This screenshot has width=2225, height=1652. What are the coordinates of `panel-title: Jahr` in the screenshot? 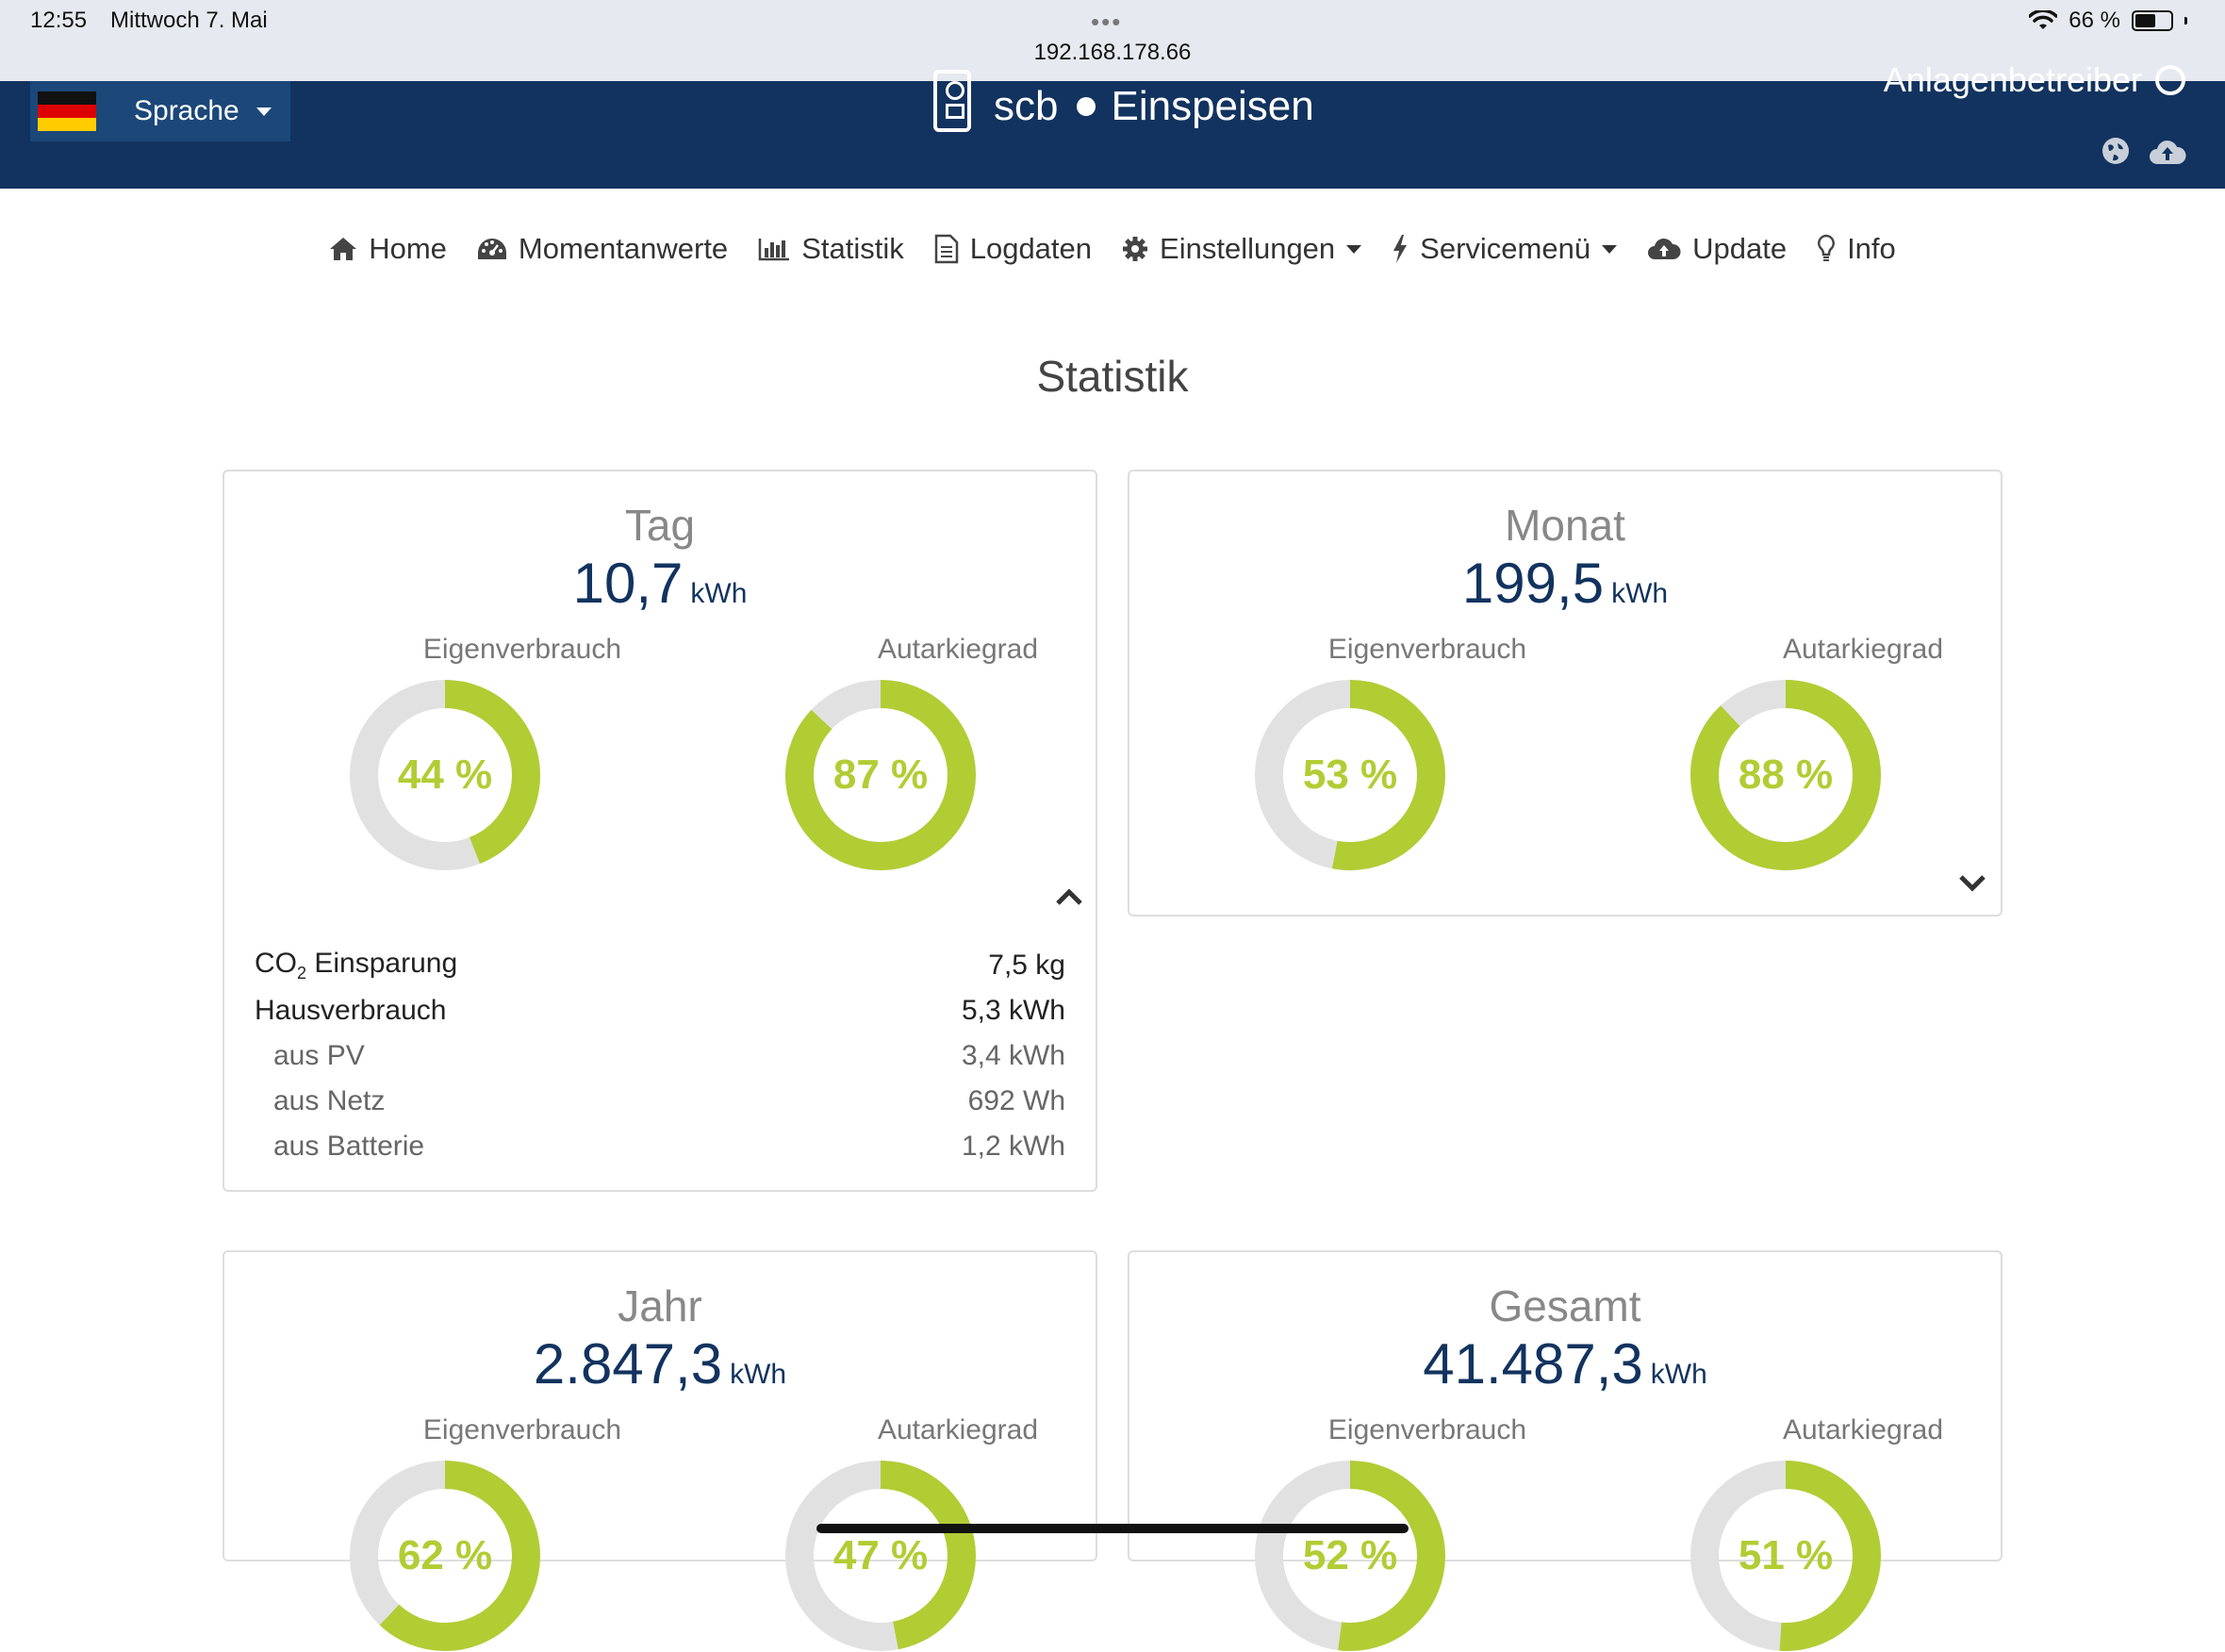 It's located at (660, 1305).